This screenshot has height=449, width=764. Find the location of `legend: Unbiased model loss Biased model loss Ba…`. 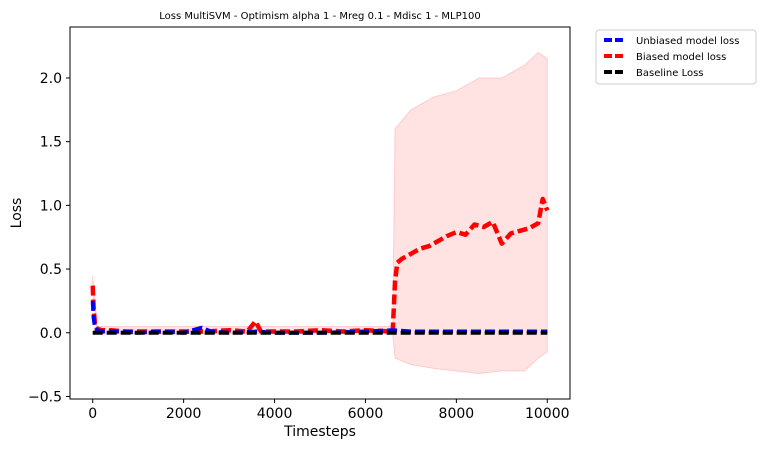

legend: Unbiased model loss Biased model loss Ba… is located at coordinates (676, 57).